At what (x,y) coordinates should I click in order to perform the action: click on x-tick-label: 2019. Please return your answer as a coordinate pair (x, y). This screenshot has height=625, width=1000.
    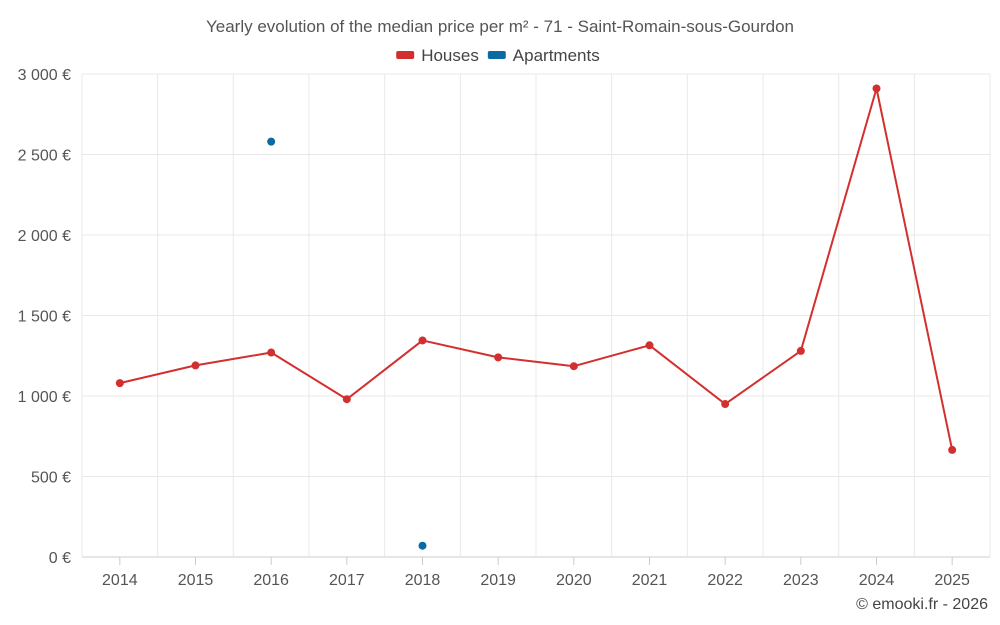
    Looking at the image, I should click on (498, 580).